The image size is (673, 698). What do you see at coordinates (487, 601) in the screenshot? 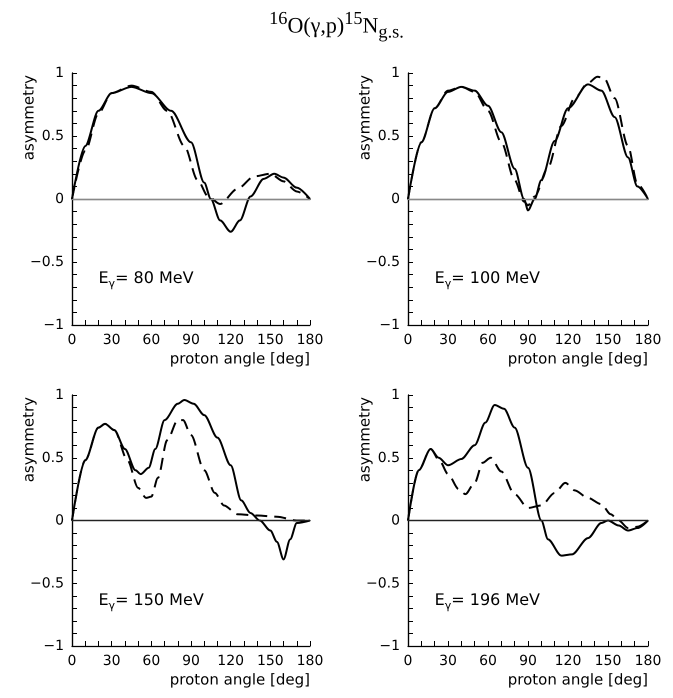
I see `annotation: E$_{γ}$= 196 MeV` at bounding box center [487, 601].